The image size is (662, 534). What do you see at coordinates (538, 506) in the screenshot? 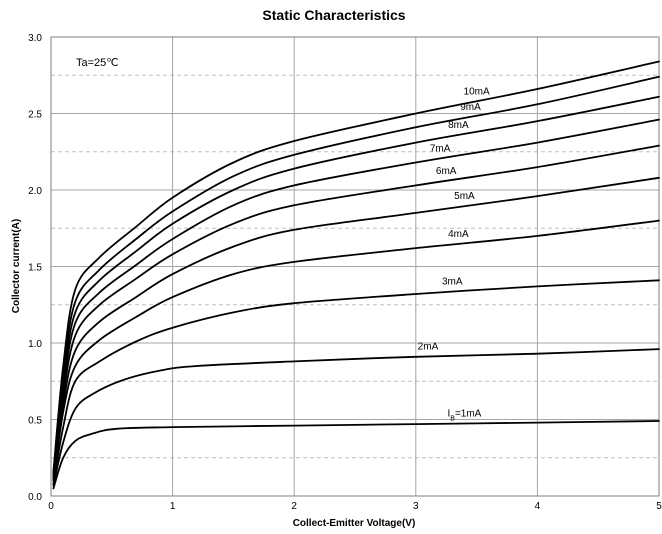
I see `x-tick-label: 4` at bounding box center [538, 506].